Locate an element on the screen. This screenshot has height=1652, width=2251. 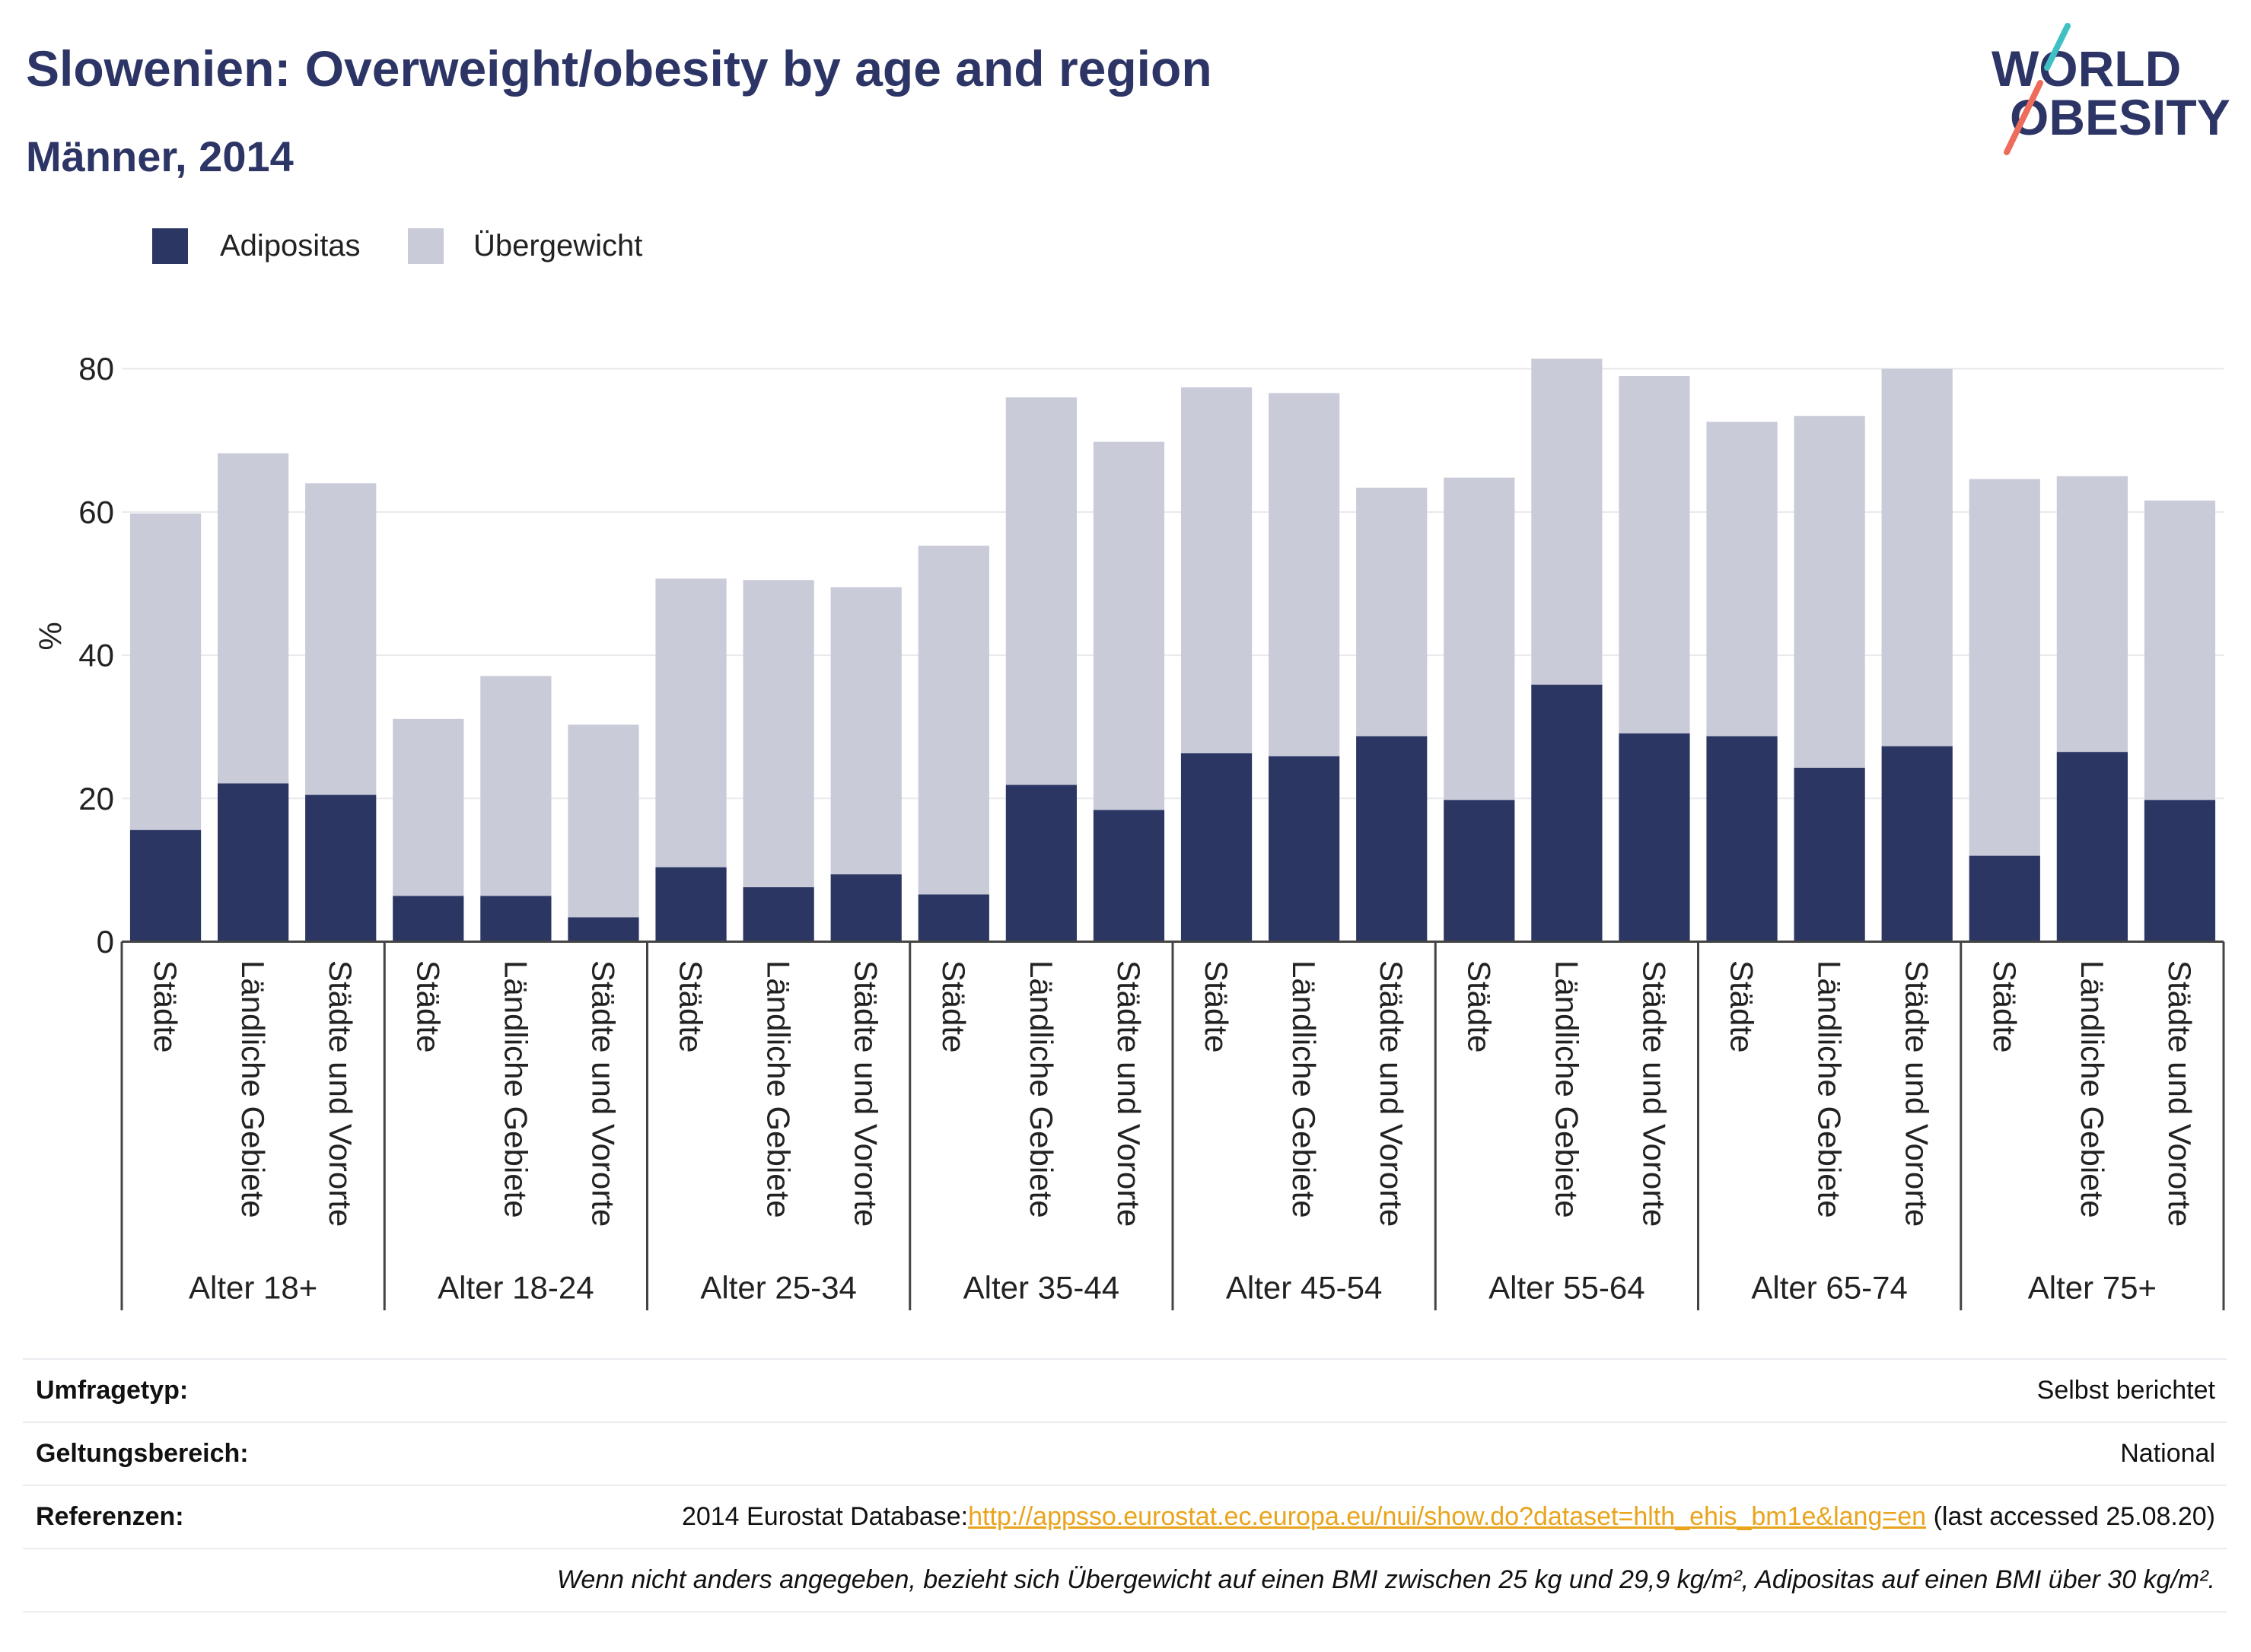
logo-slash-teal is located at coordinates (2057, 47).